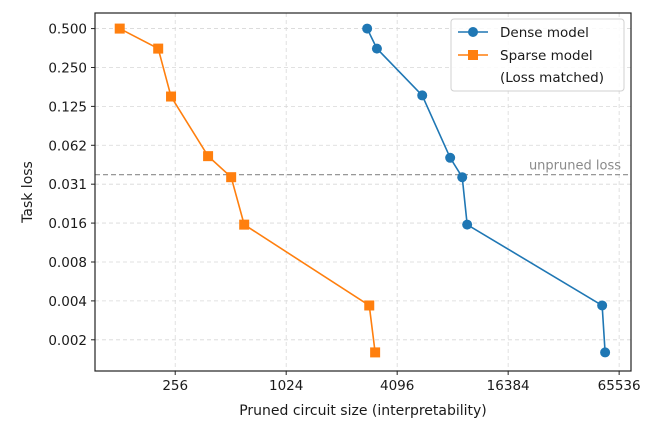 The image size is (660, 438). What do you see at coordinates (67, 302) in the screenshot?
I see `y-tick-label: 0.004` at bounding box center [67, 302].